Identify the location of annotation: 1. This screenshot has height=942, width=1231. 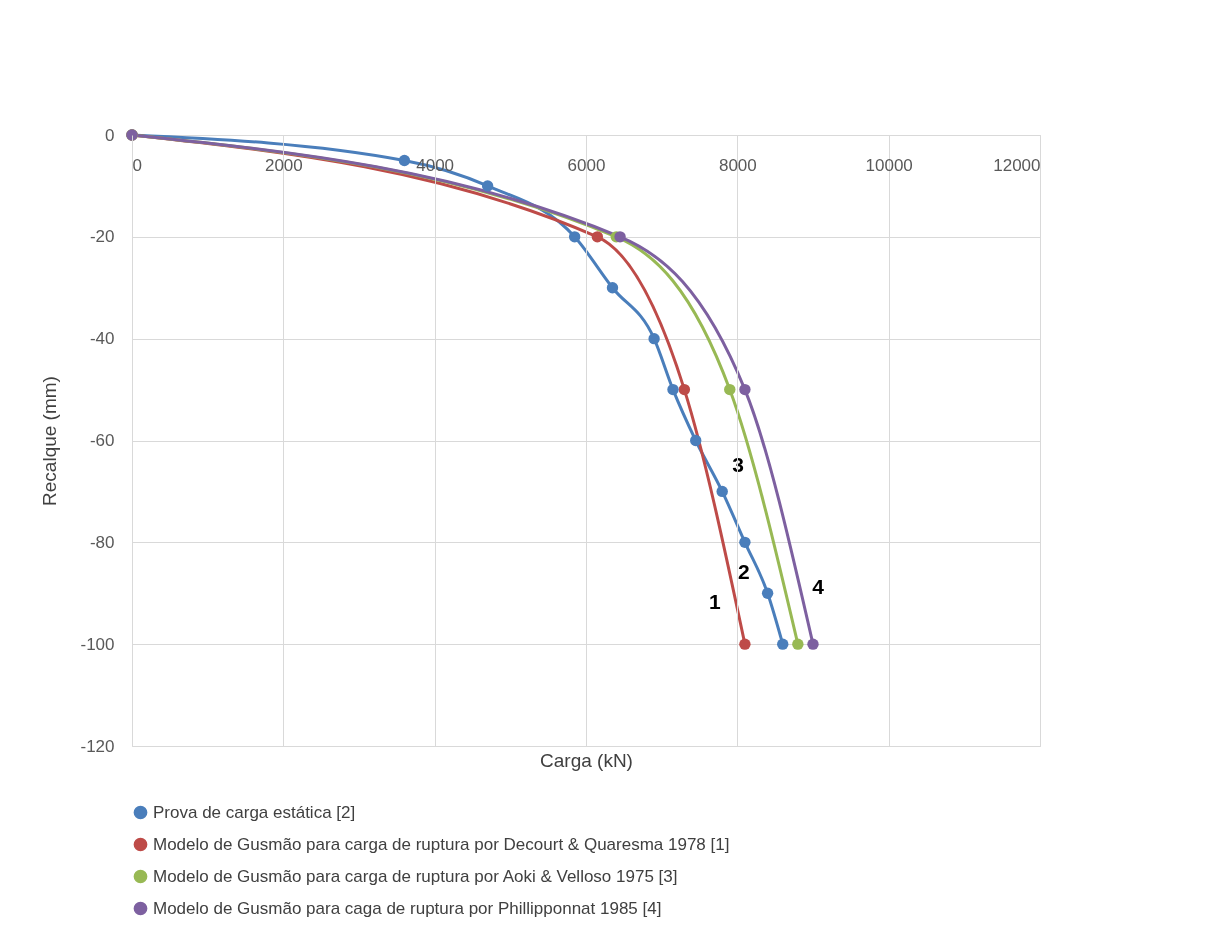
(715, 602).